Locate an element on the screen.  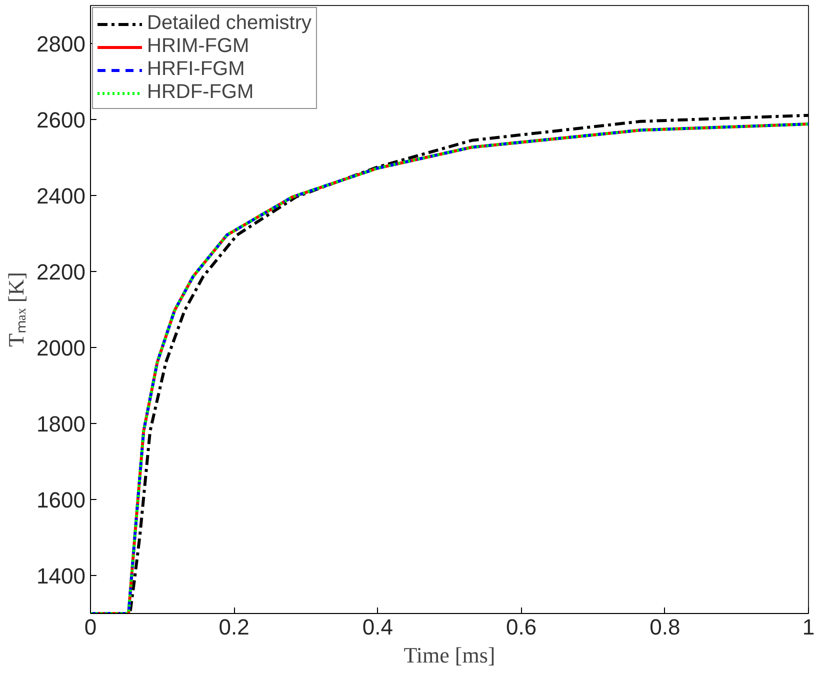
legend-label: HRFI-FGM is located at coordinates (196, 69).